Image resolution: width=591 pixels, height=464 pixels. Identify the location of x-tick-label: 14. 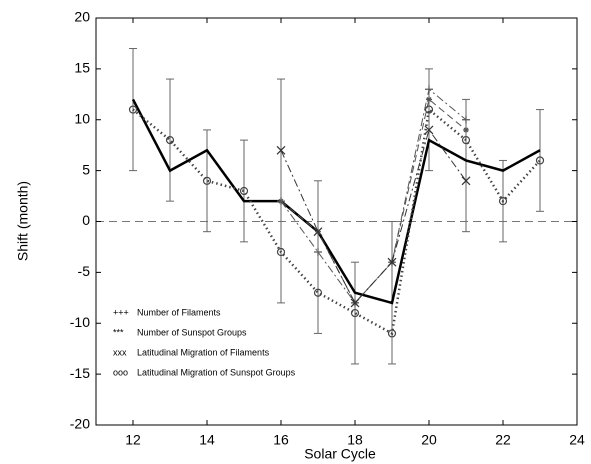
(207, 440).